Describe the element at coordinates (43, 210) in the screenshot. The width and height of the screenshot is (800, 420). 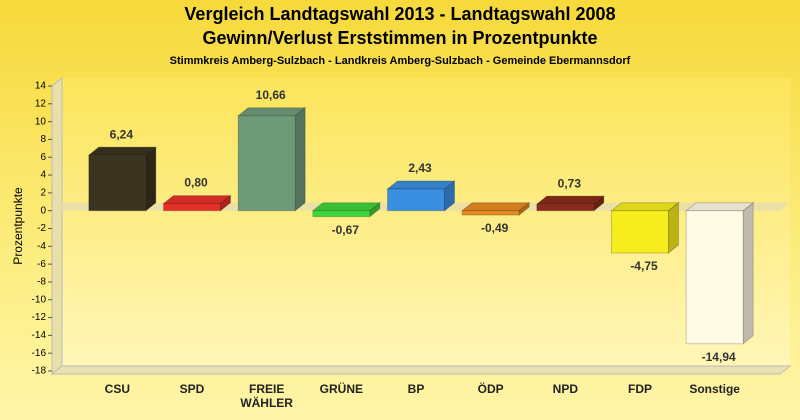
I see `y-tick-label: 0` at that location.